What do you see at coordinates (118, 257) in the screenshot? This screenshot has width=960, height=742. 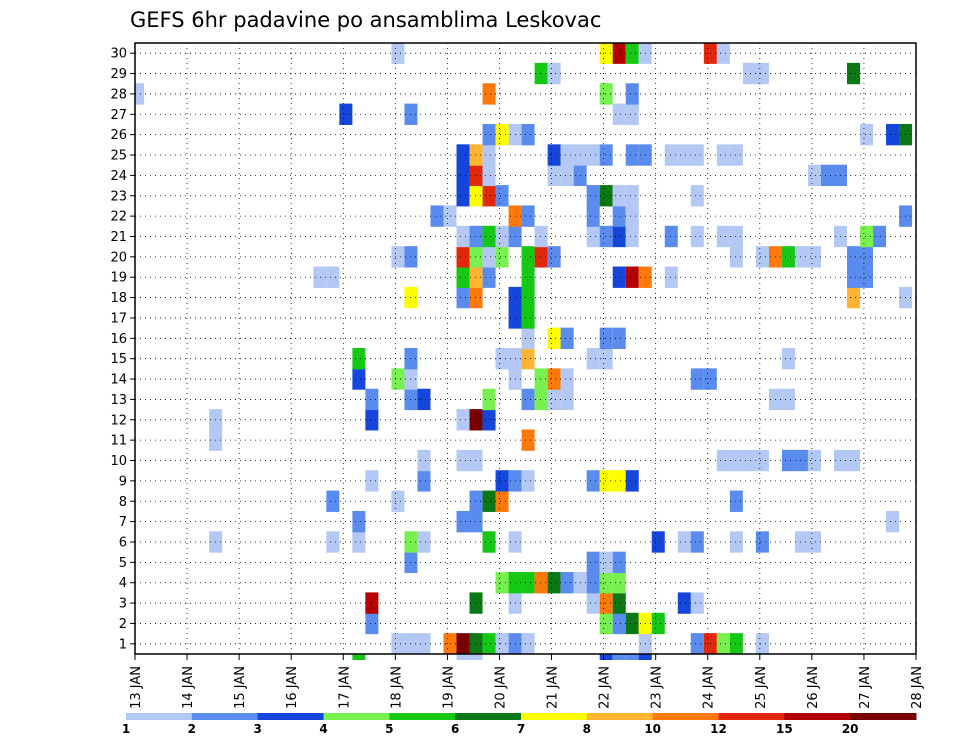 I see `y-tick-label: 20` at bounding box center [118, 257].